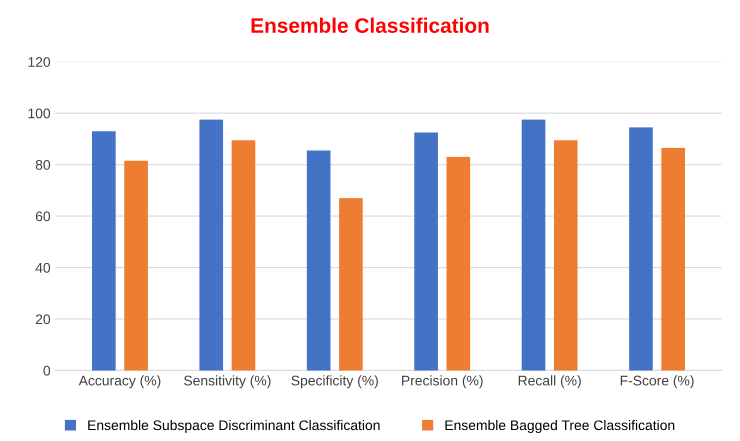 The image size is (740, 441). I want to click on y-tick-label: 100, so click(39, 113).